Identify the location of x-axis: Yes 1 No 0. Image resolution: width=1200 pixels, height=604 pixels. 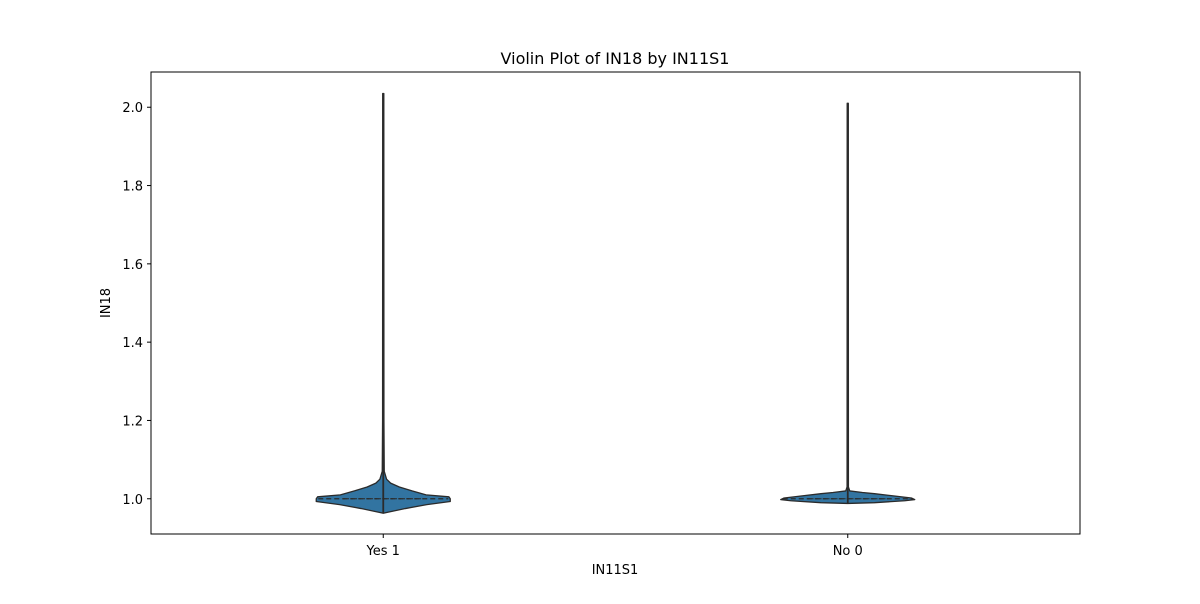
(614, 546).